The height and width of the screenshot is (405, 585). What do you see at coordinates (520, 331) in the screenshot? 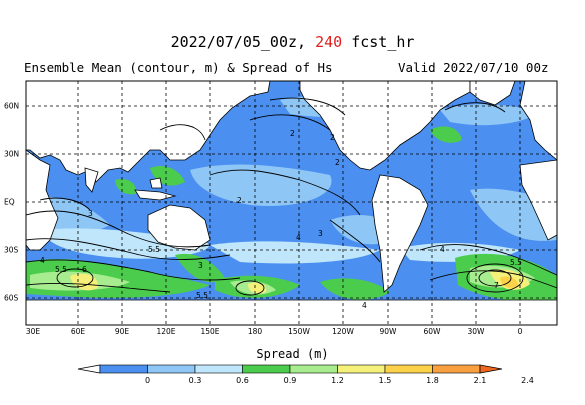
I see `lon-label-0: 0` at bounding box center [520, 331].